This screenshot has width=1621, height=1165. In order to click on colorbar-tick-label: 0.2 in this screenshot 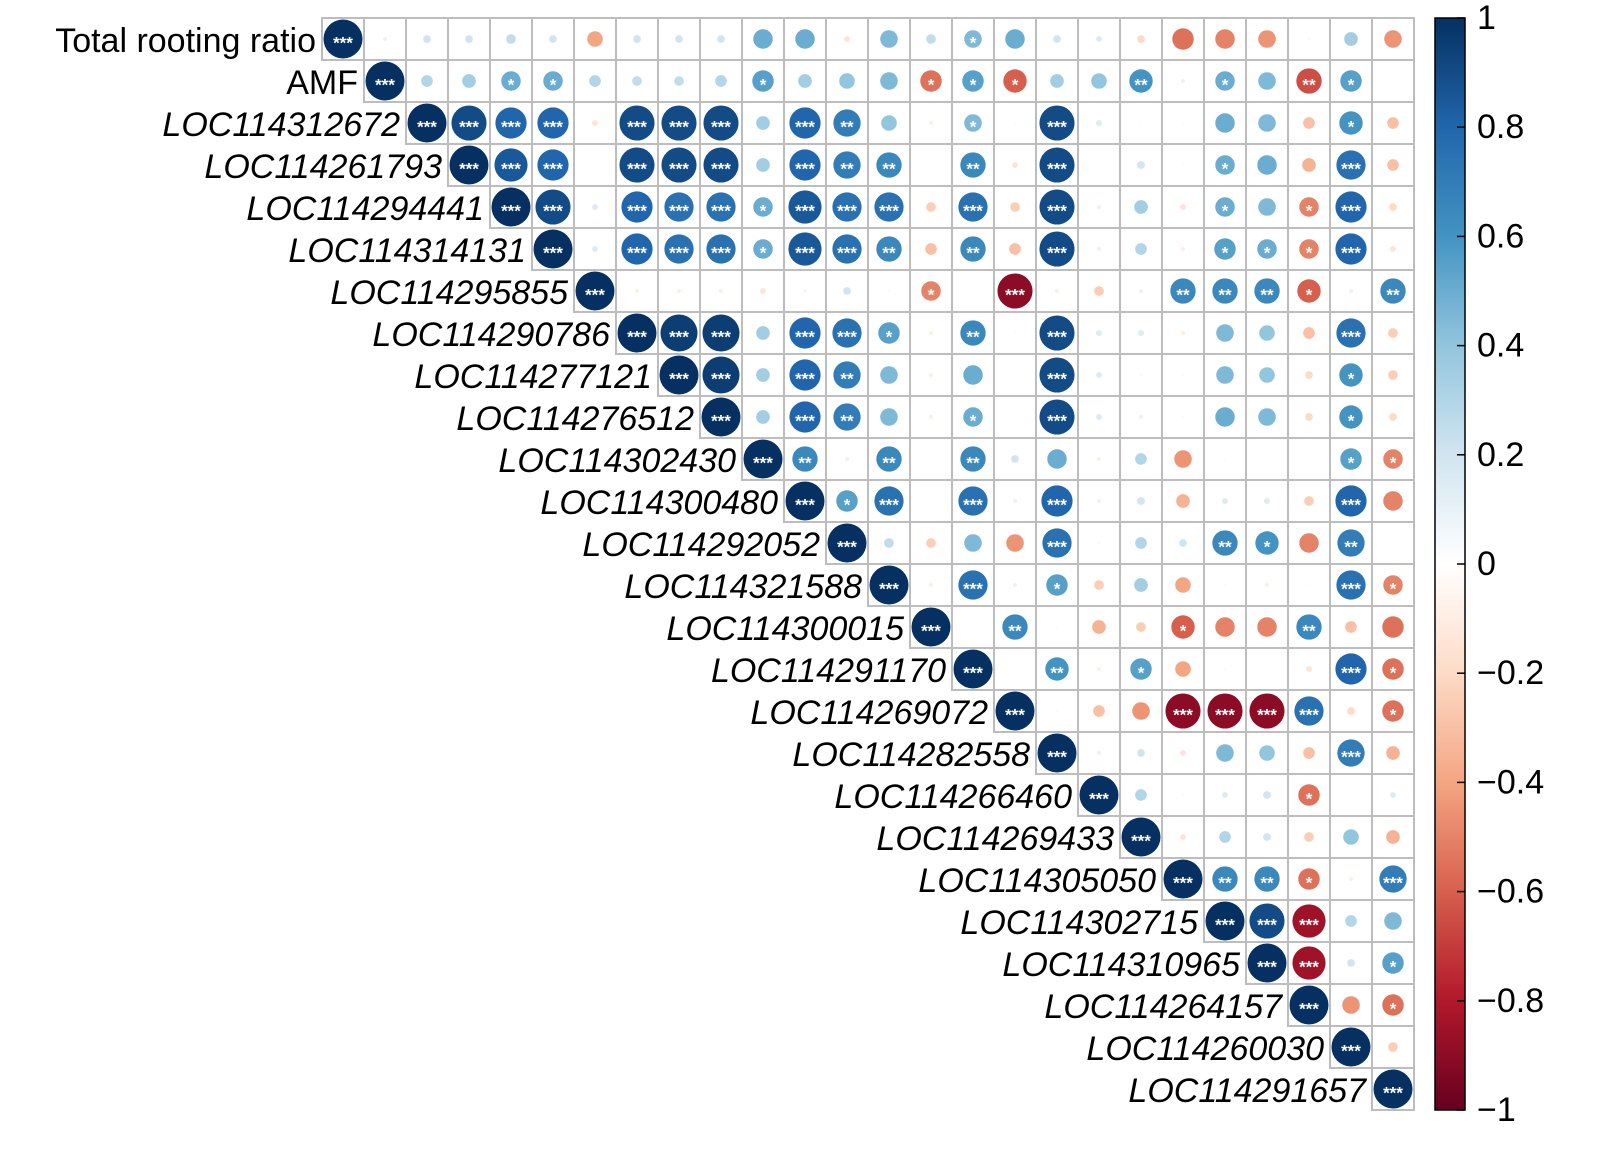, I will do `click(1500, 455)`.